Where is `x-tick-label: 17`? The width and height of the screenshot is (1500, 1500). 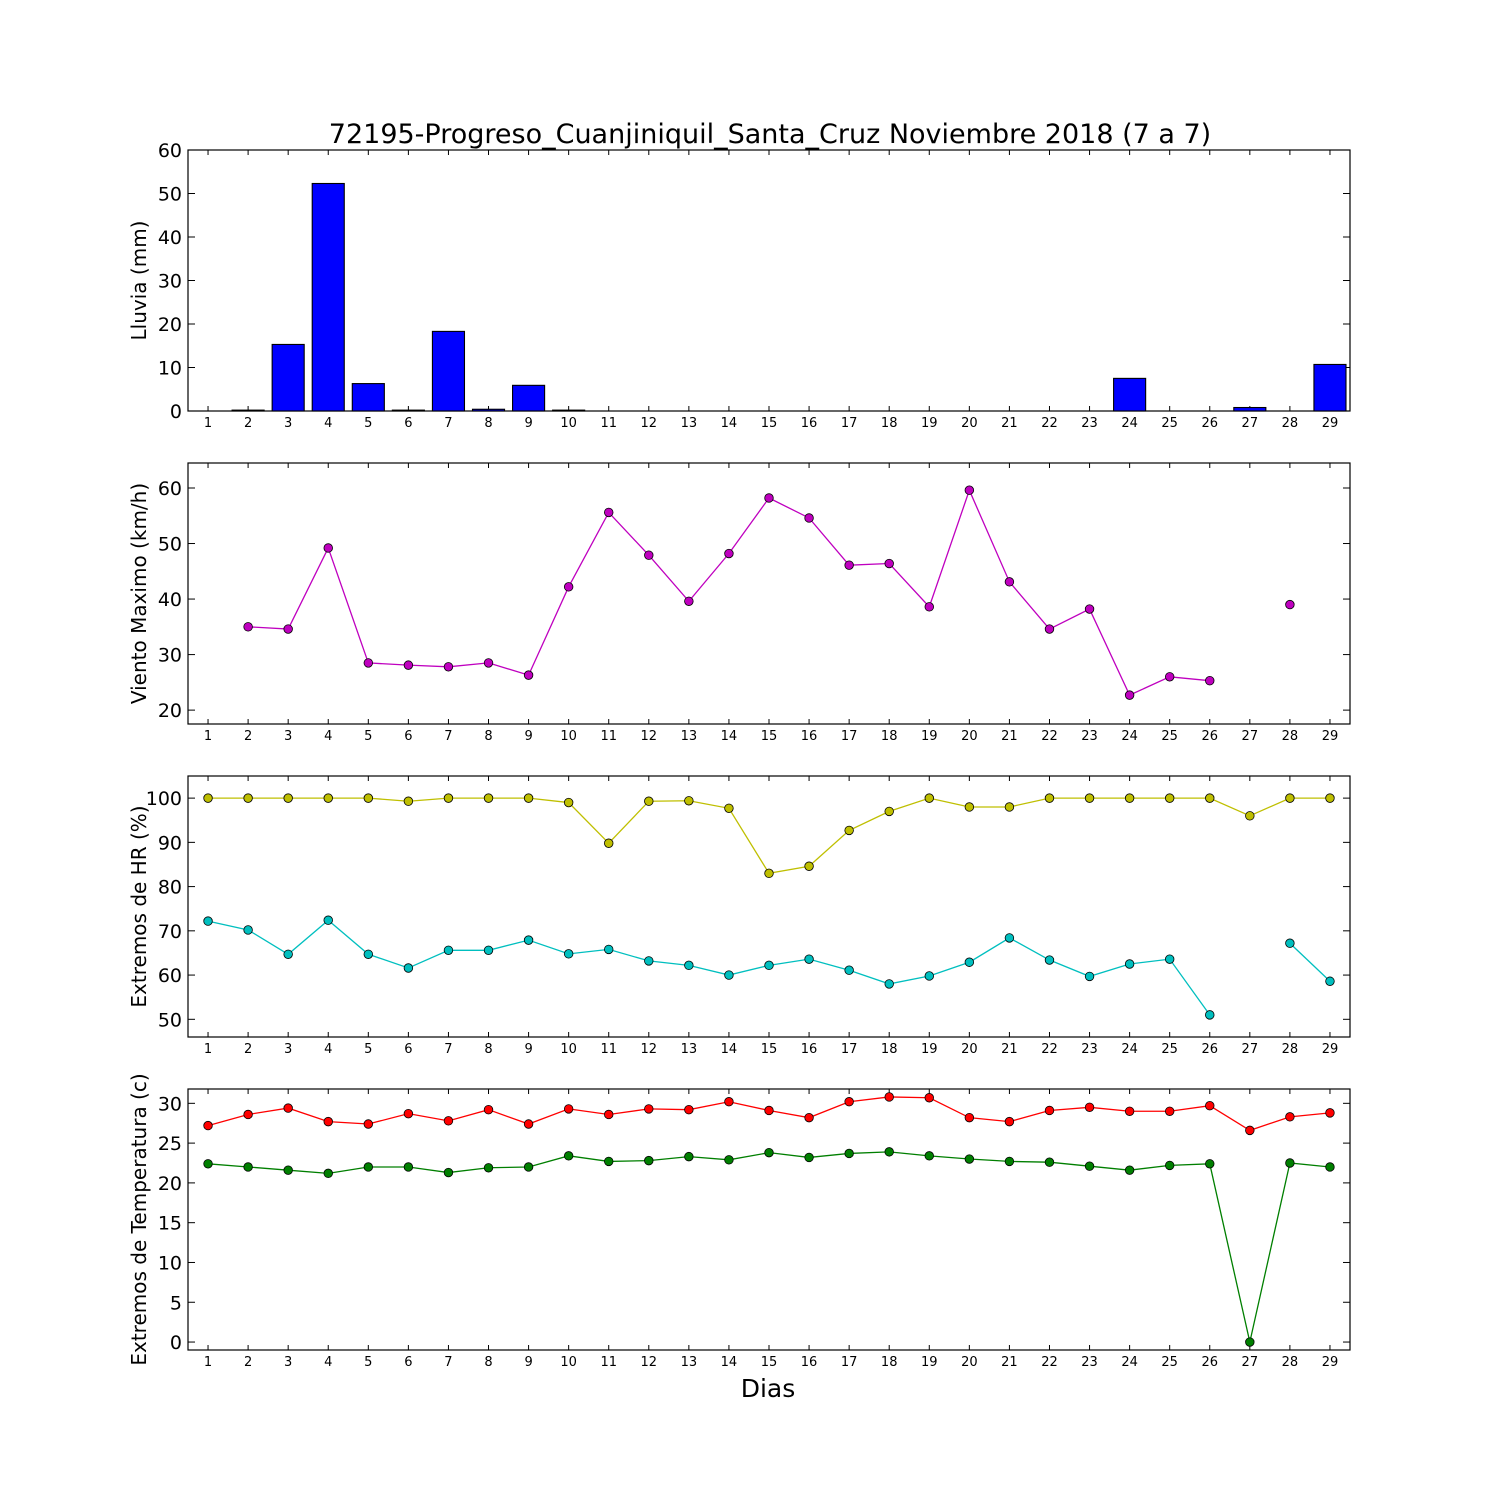
x-tick-label: 17 is located at coordinates (849, 423).